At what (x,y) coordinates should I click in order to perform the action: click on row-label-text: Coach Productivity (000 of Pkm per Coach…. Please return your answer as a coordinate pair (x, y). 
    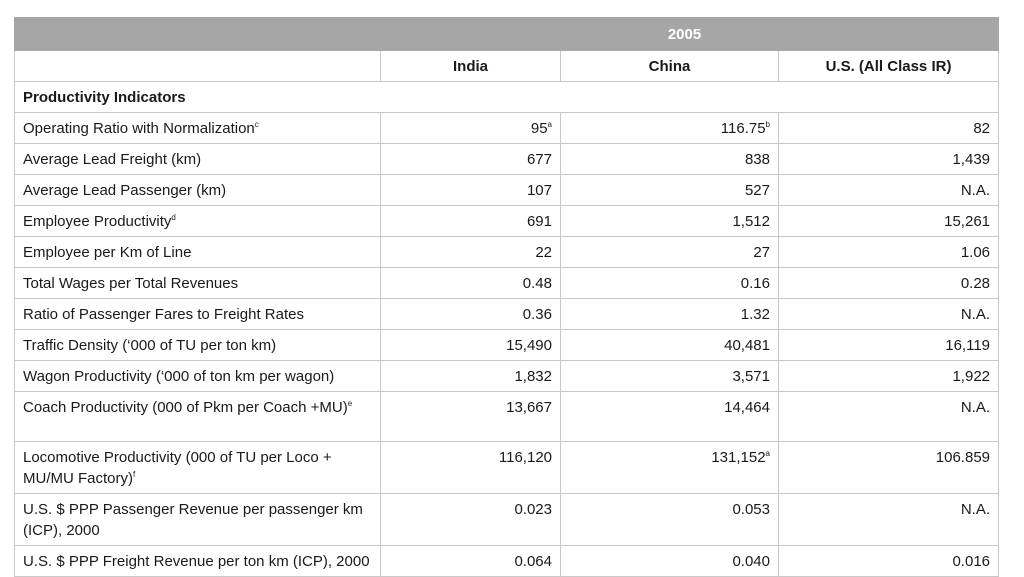
    Looking at the image, I should click on (185, 407).